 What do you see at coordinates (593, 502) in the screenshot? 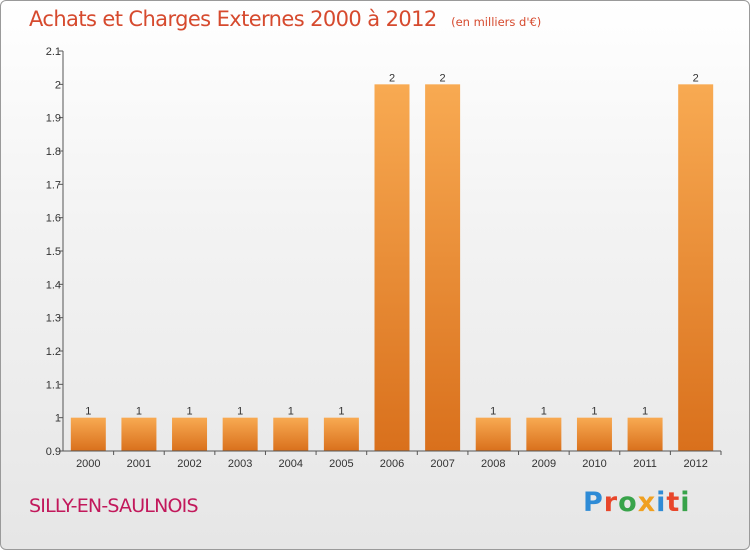
I see `logo-letter: P` at bounding box center [593, 502].